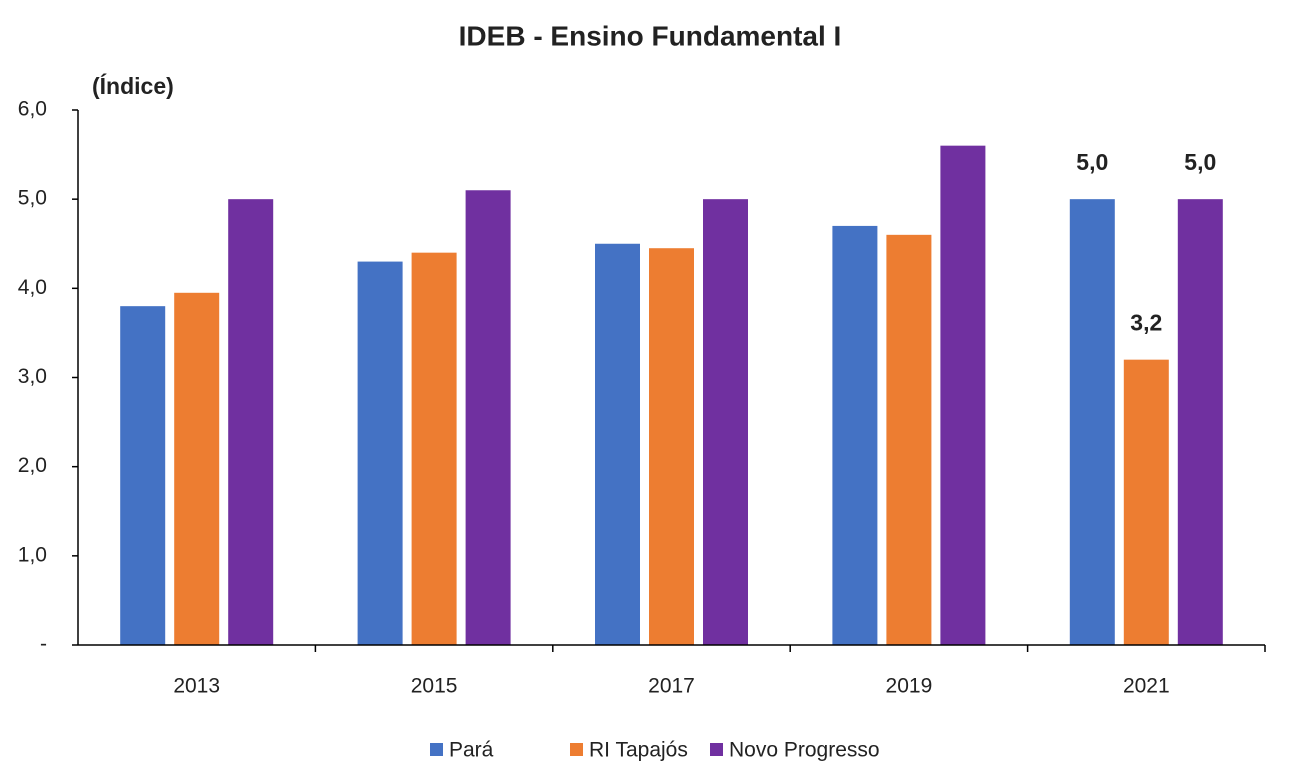  Describe the element at coordinates (804, 750) in the screenshot. I see `legend-label: Novo Progresso` at that location.